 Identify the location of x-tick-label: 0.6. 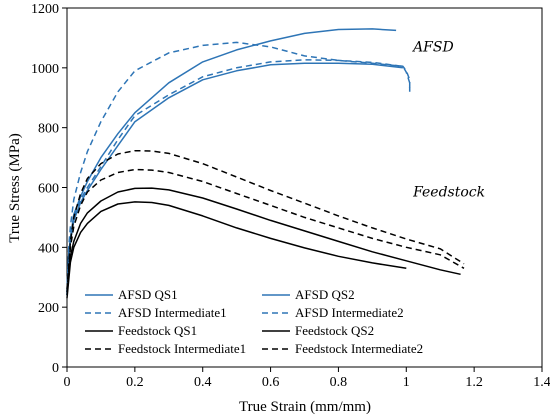
(271, 382).